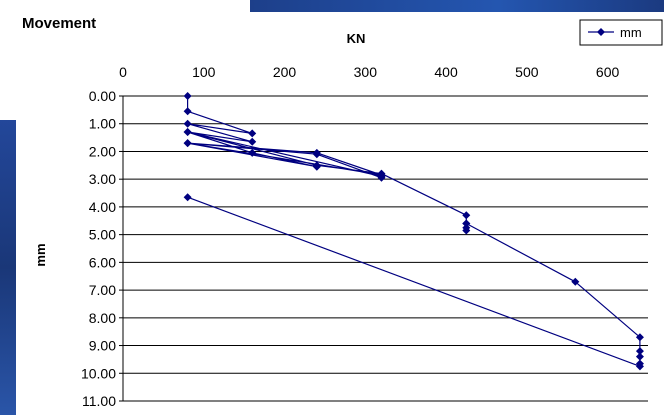  Describe the element at coordinates (102, 179) in the screenshot. I see `y-tick-label: 3.00` at that location.